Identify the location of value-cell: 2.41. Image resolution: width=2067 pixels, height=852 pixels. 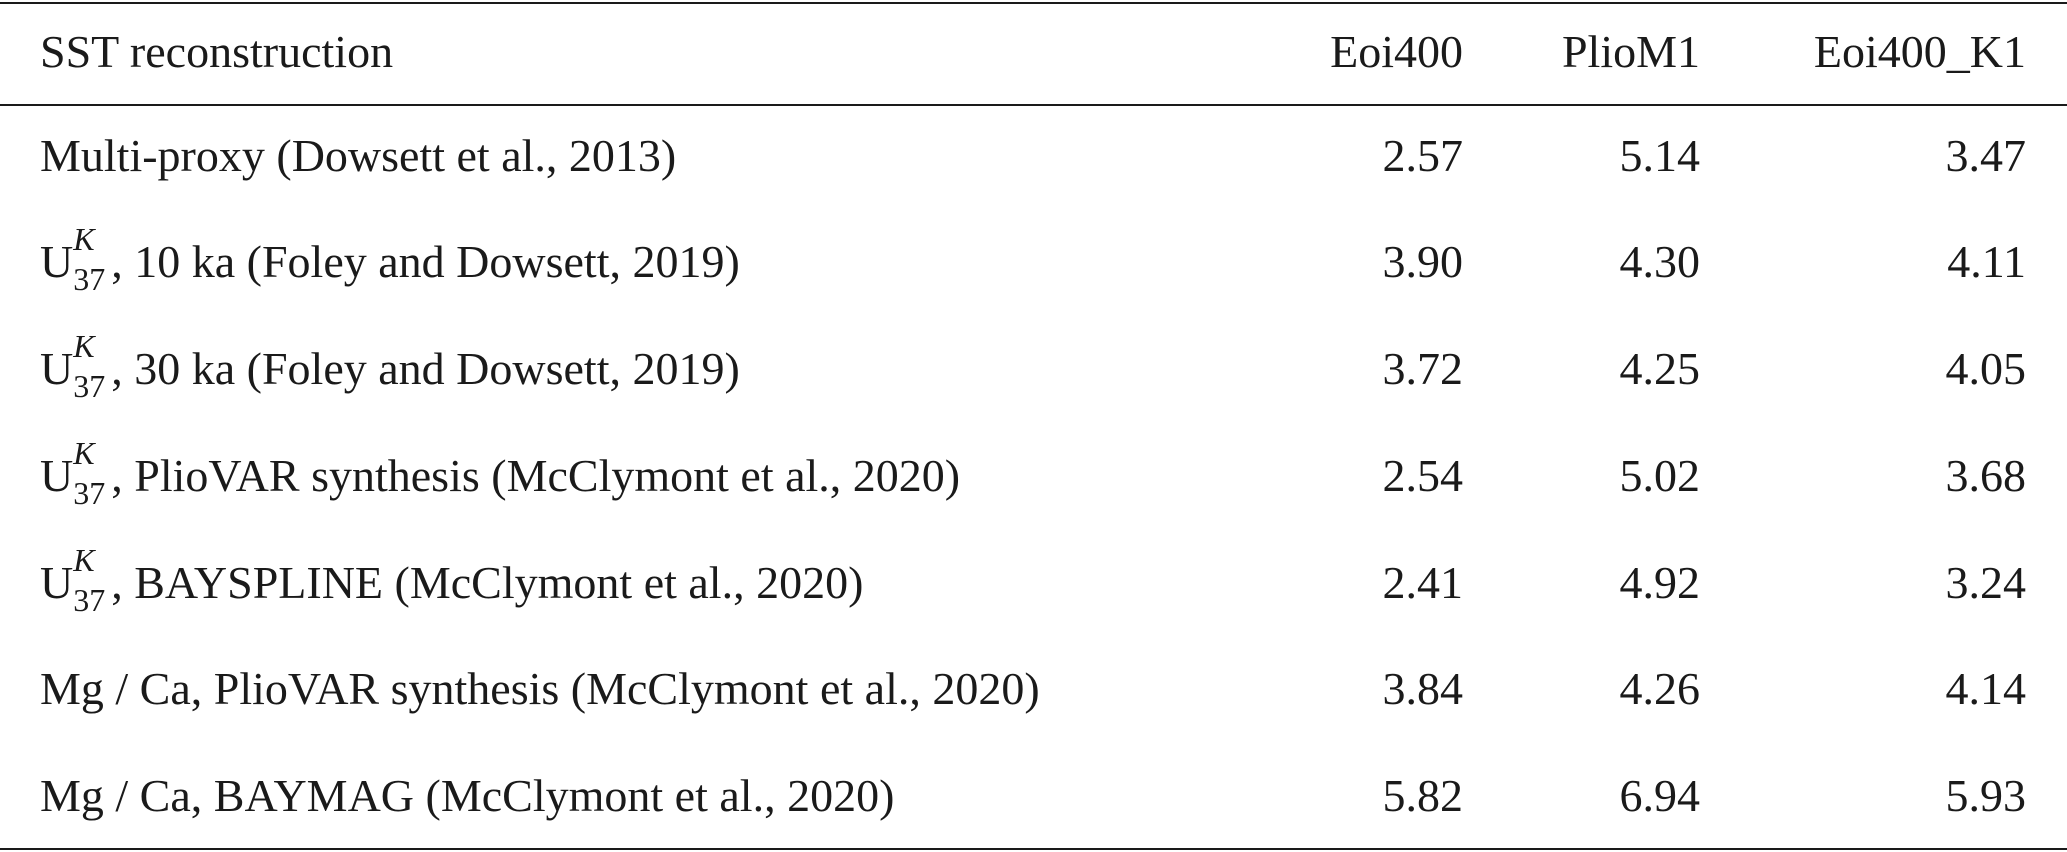
(1423, 582).